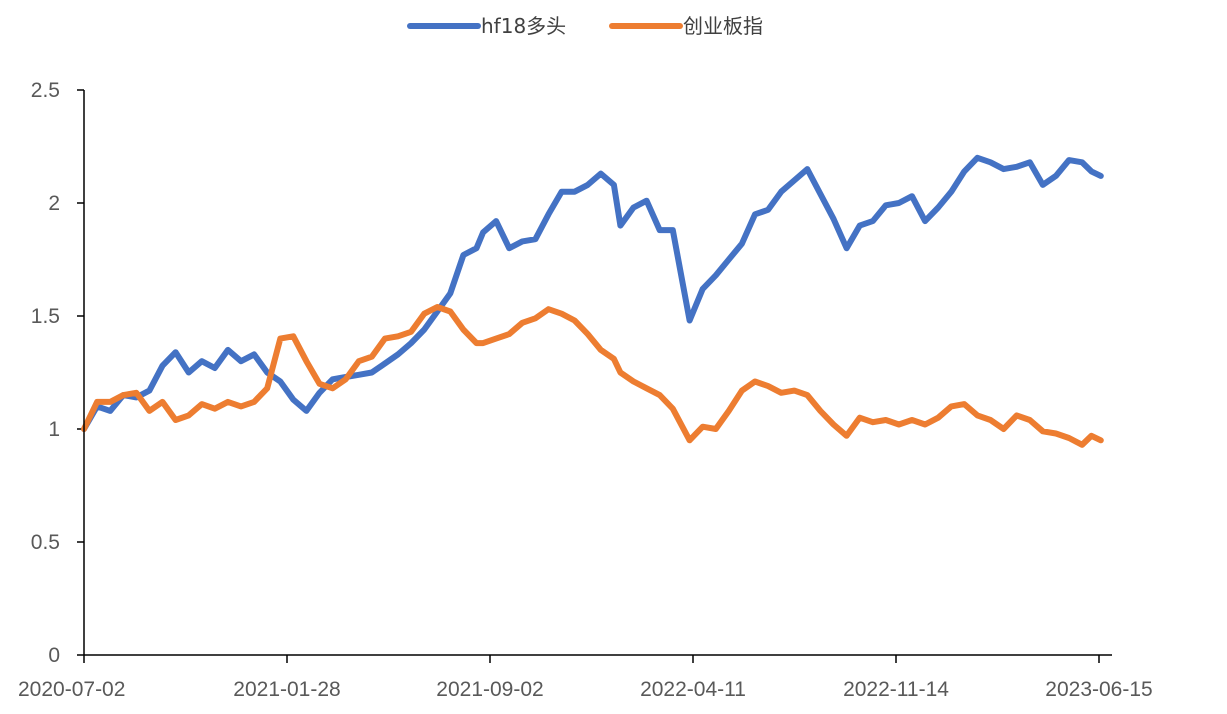 The width and height of the screenshot is (1227, 714). What do you see at coordinates (896, 689) in the screenshot?
I see `x-tick-label: 2022-11-14` at bounding box center [896, 689].